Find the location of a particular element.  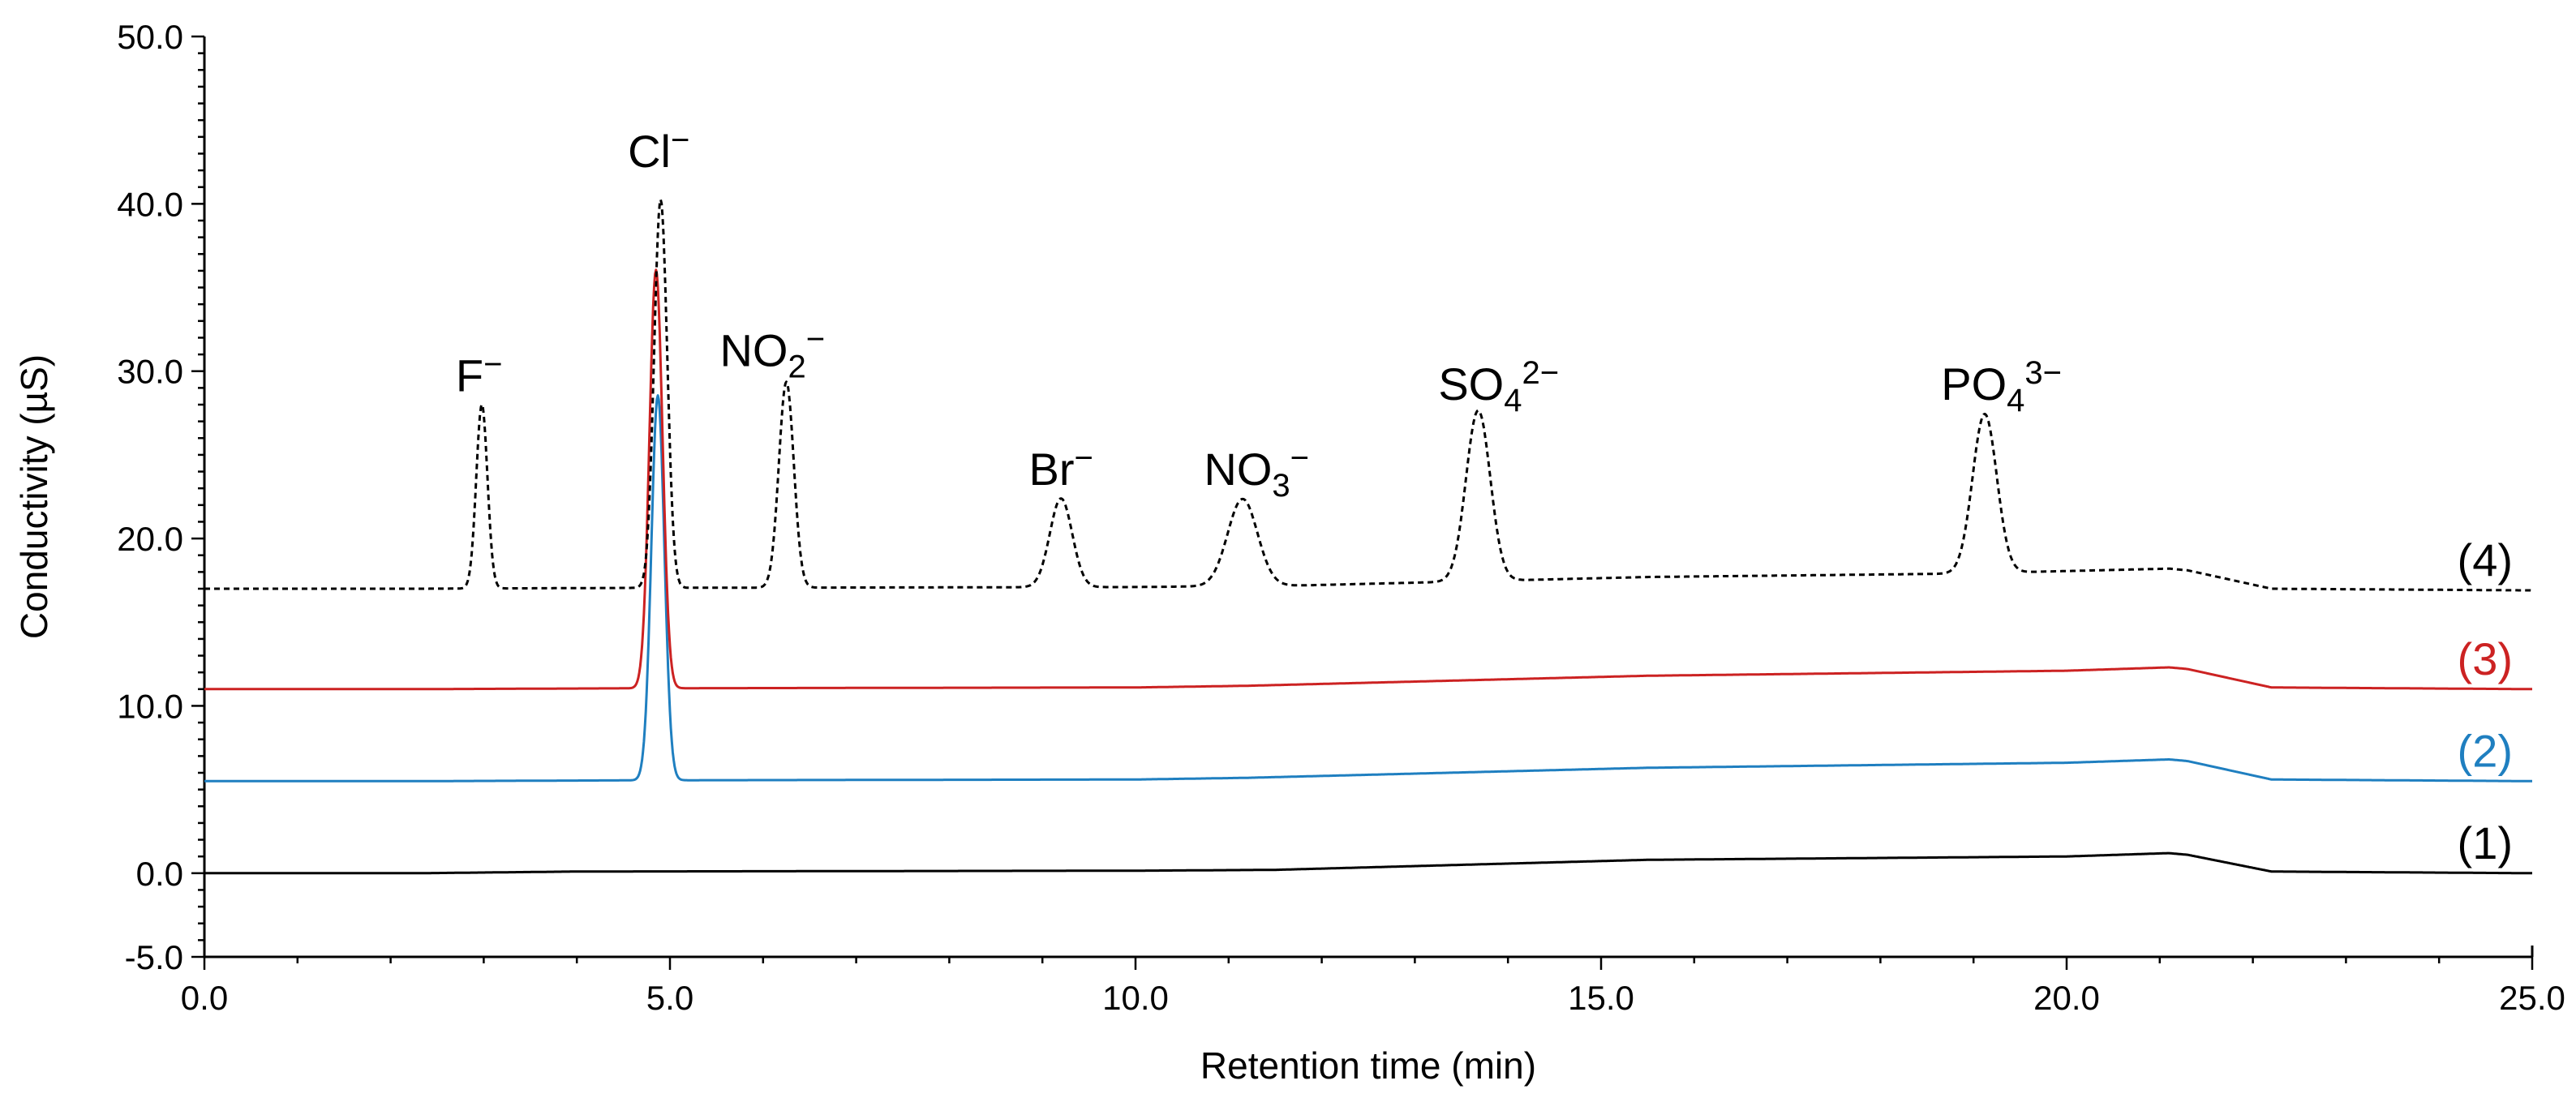

y-tick-label: 10.0 is located at coordinates (150, 706).